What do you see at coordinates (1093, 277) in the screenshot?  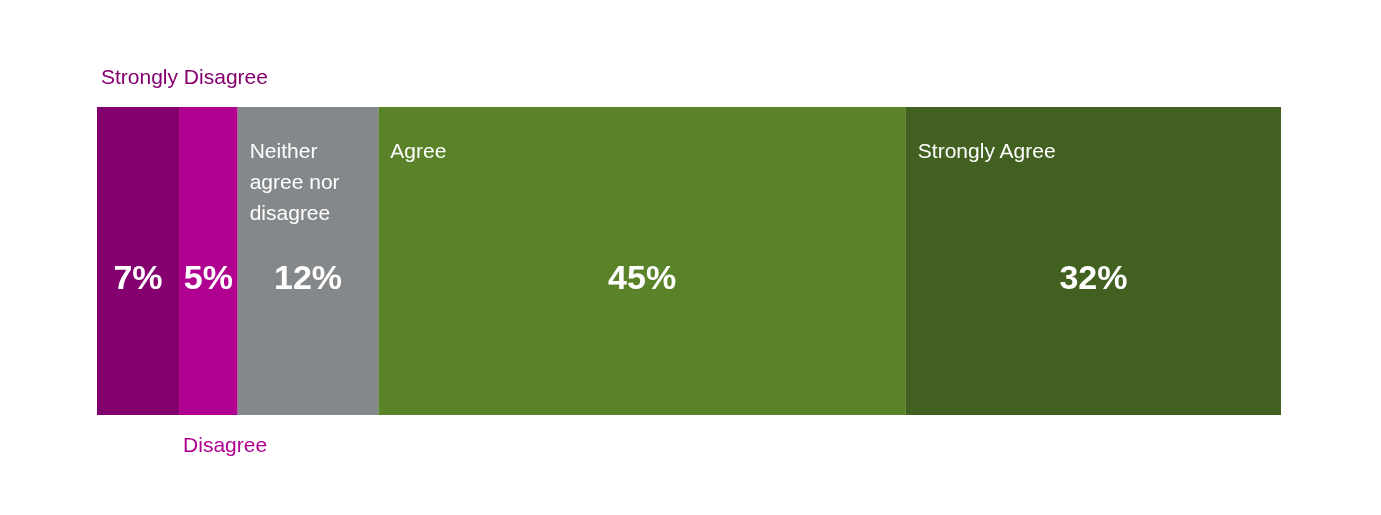 I see `data-label: 32%` at bounding box center [1093, 277].